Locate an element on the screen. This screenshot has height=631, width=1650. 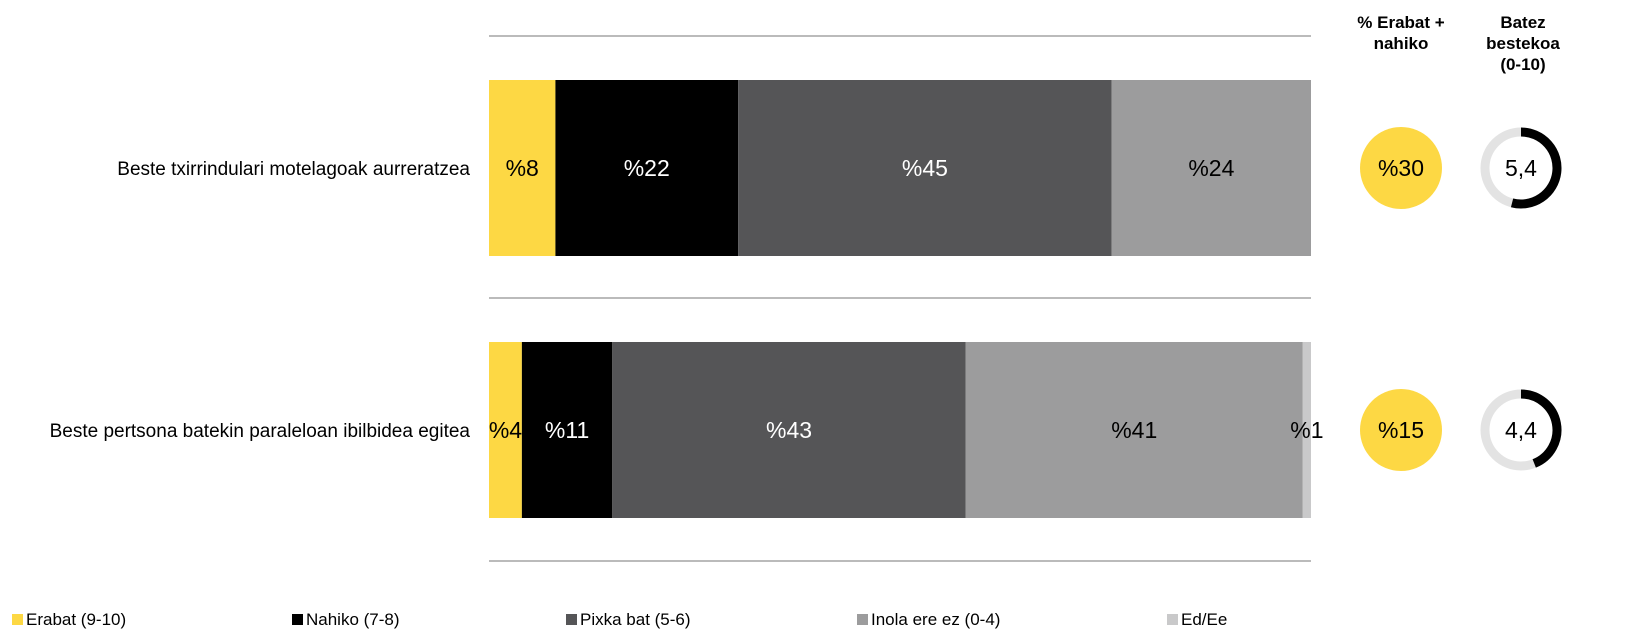
data-label: %43 is located at coordinates (789, 430).